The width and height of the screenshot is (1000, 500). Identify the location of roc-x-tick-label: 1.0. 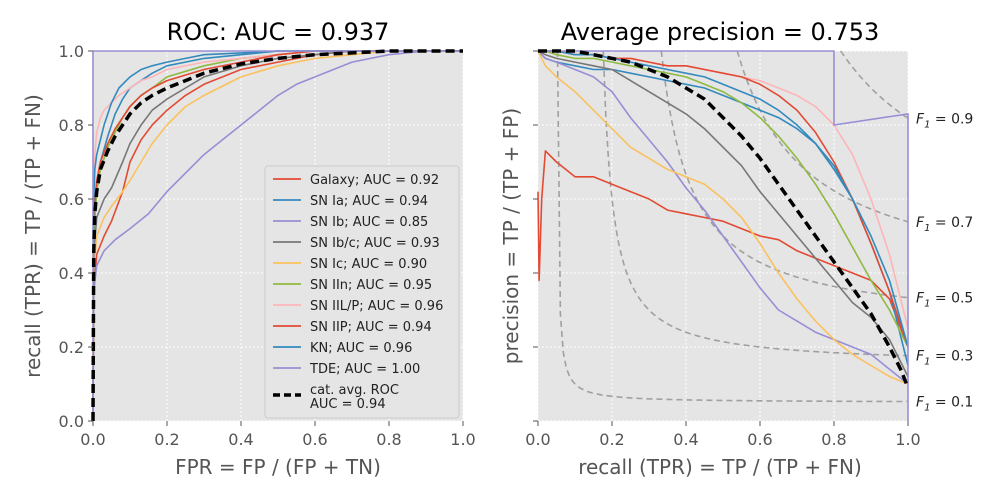
(462, 439).